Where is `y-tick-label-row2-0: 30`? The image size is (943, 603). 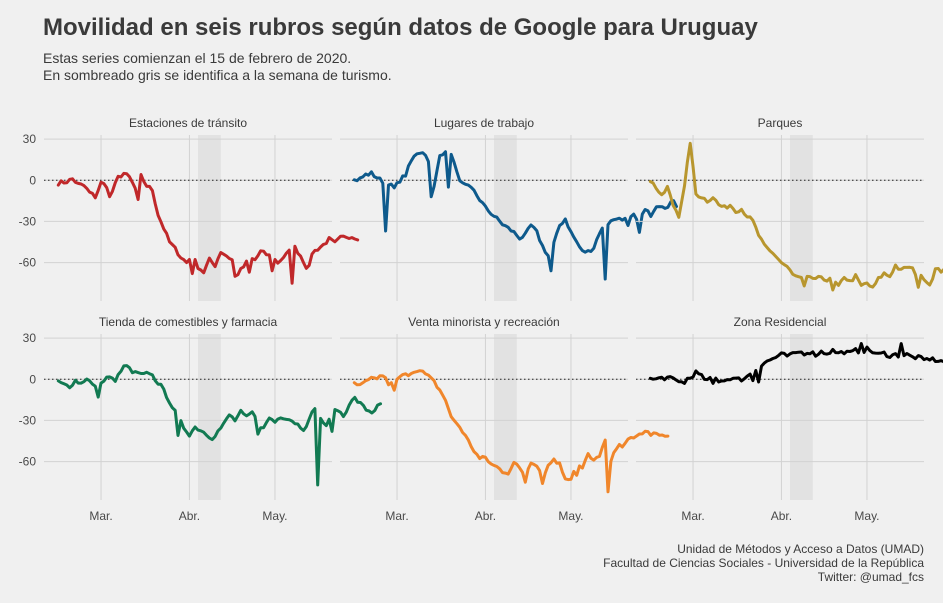 y-tick-label-row2-0: 30 is located at coordinates (30, 338).